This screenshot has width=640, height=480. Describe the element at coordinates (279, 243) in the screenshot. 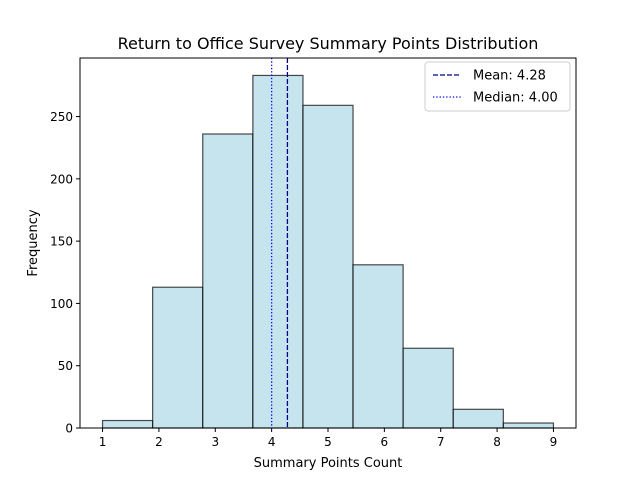

I see `reference-lines` at that location.